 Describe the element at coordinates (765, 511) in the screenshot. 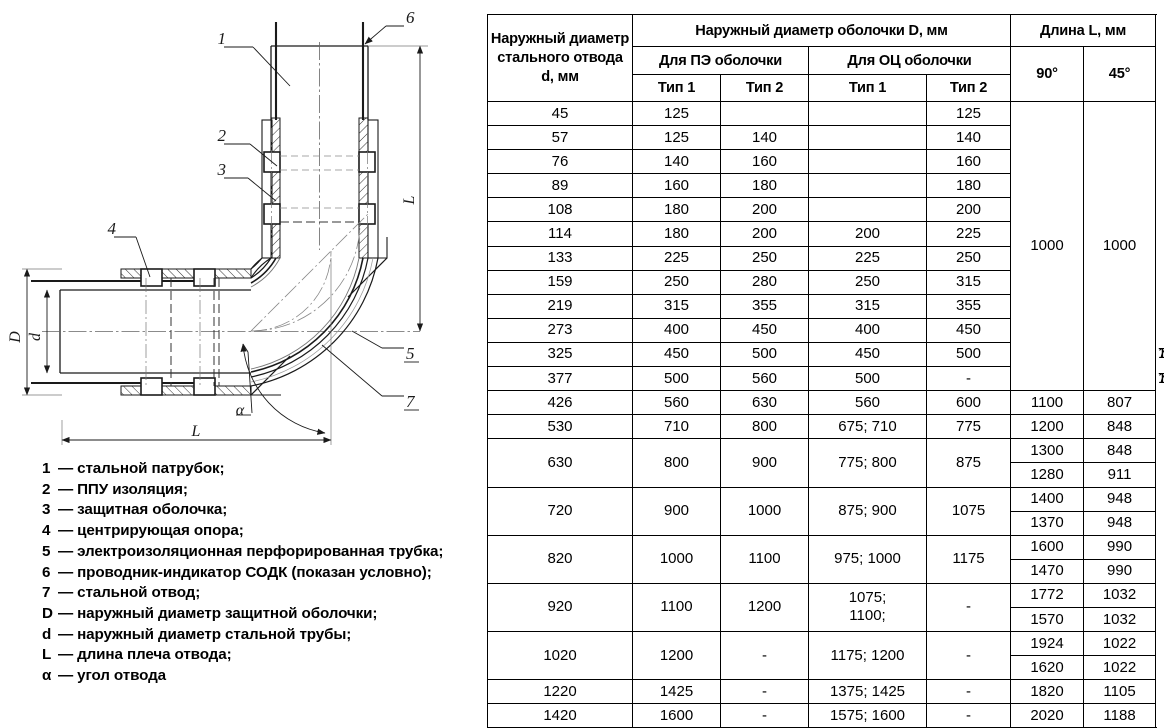

I see `cell-pe-type2: 1000` at that location.